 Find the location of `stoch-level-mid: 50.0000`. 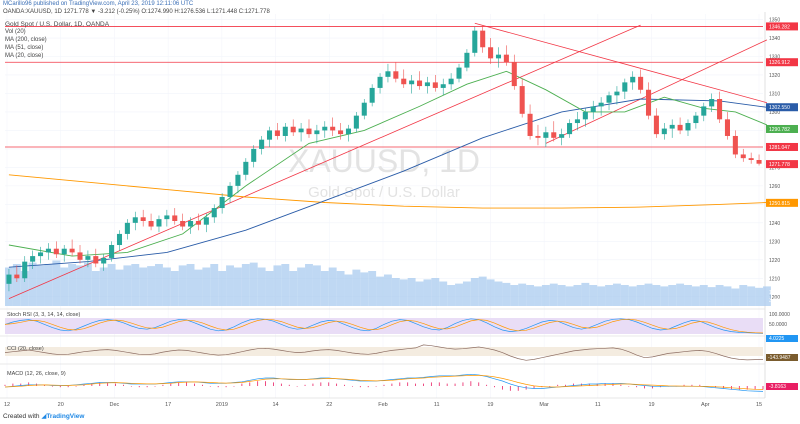

stoch-level-mid: 50.0000 is located at coordinates (778, 325).